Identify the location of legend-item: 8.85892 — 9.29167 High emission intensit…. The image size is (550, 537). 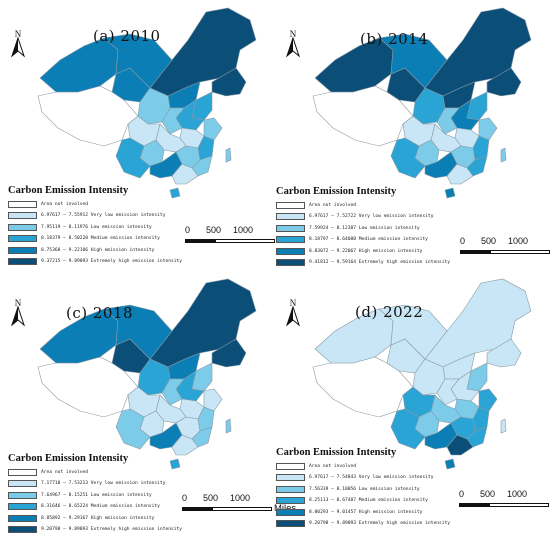
(95, 518).